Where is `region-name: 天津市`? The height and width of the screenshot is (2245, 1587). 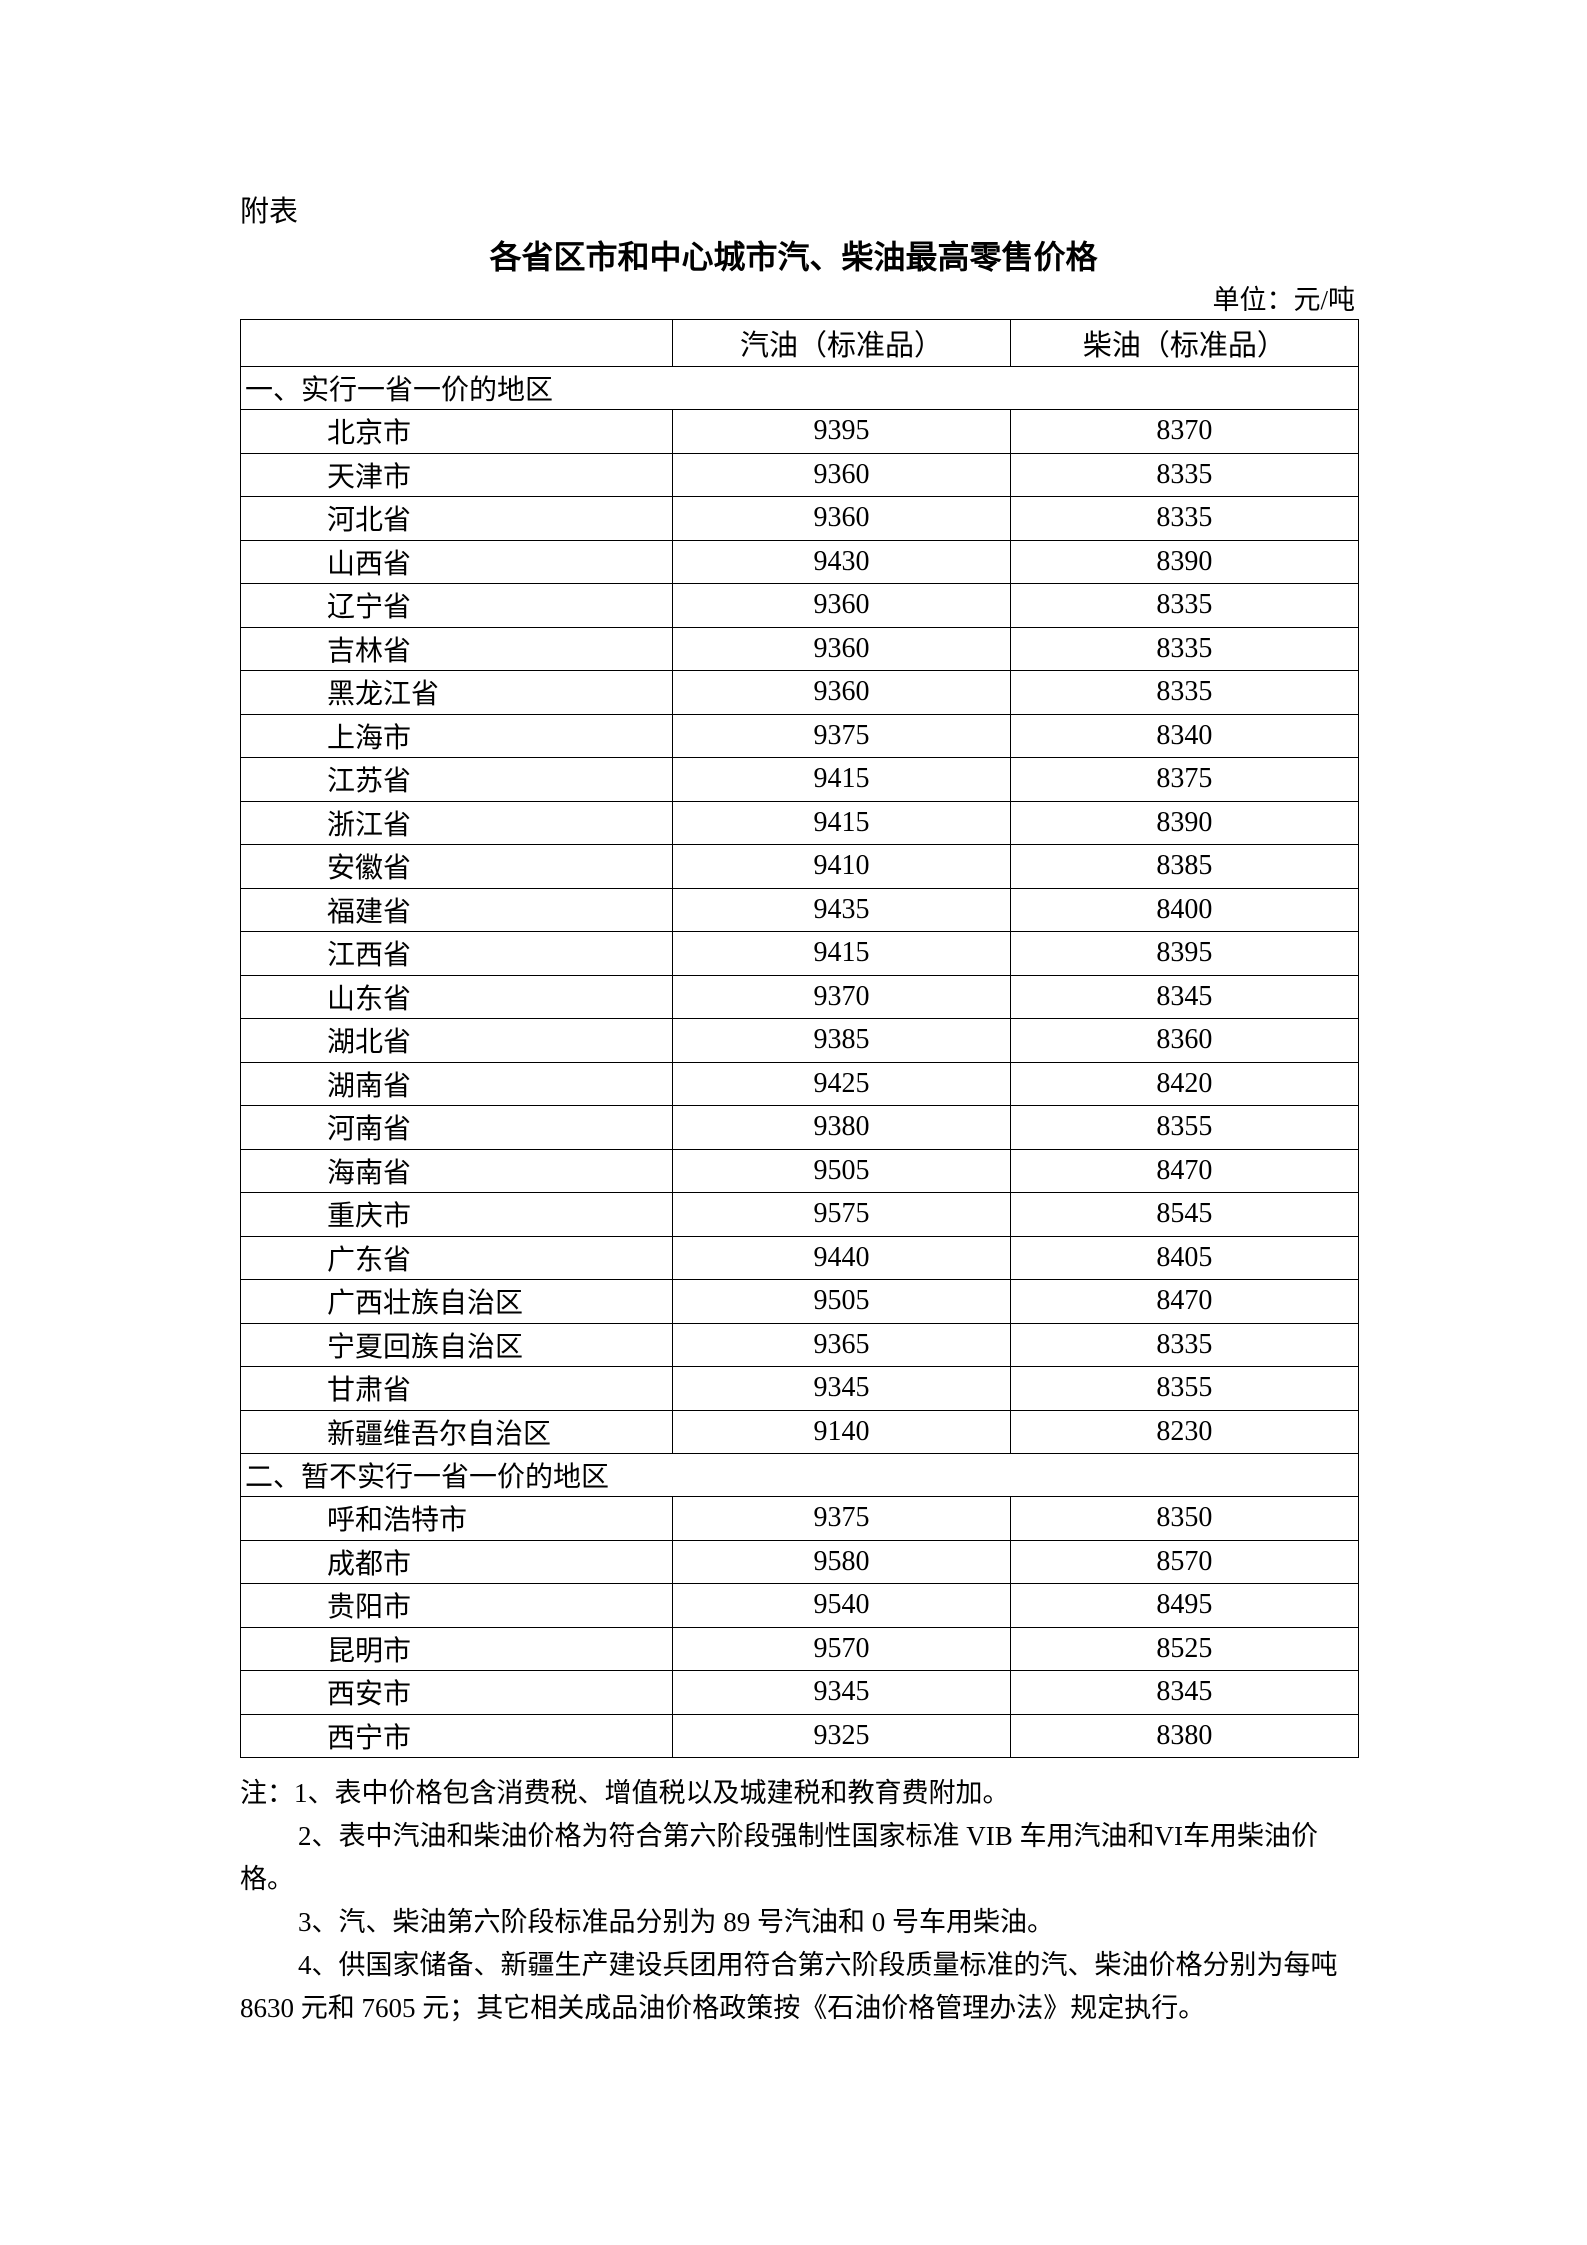
region-name: 天津市 is located at coordinates (456, 474).